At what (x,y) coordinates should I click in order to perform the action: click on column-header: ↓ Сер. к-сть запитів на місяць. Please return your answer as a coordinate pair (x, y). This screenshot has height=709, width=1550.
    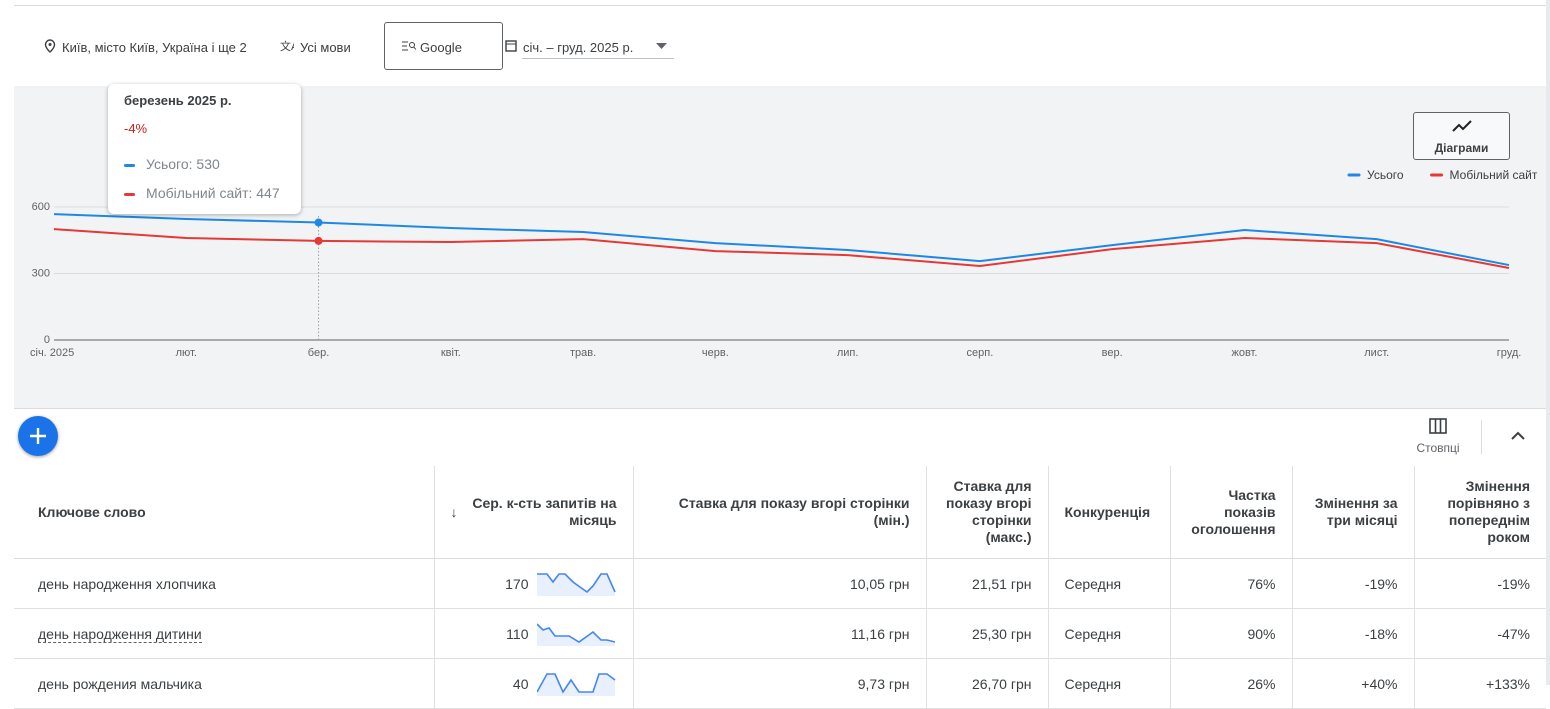
    Looking at the image, I should click on (533, 512).